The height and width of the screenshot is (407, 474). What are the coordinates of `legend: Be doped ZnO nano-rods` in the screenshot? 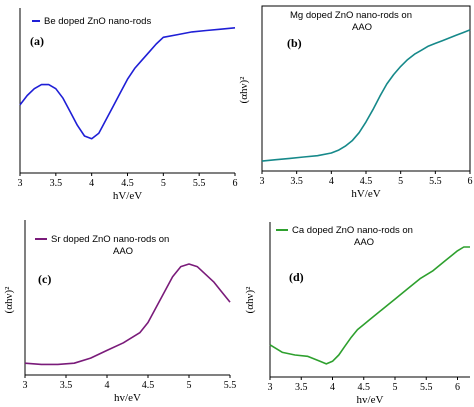 It's located at (91, 21).